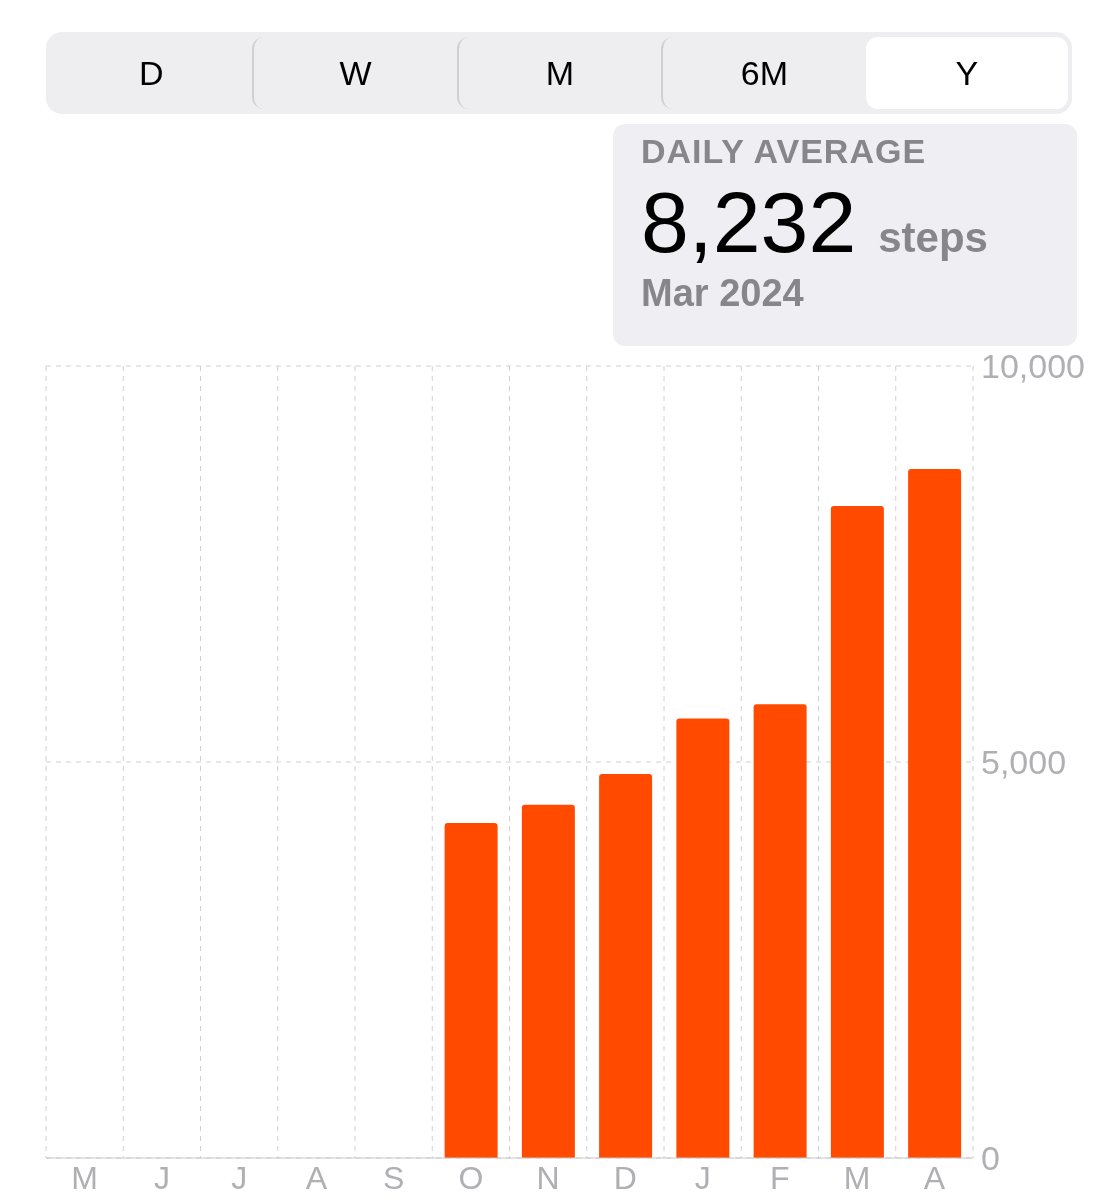 The height and width of the screenshot is (1200, 1111). I want to click on chart-title: DAILY AVERAGE, so click(784, 151).